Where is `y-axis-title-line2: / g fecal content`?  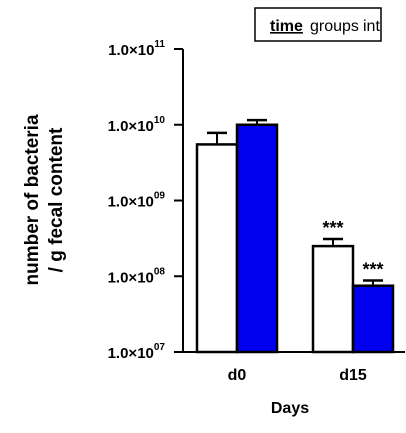
y-axis-title-line2: / g fecal content is located at coordinates (56, 199).